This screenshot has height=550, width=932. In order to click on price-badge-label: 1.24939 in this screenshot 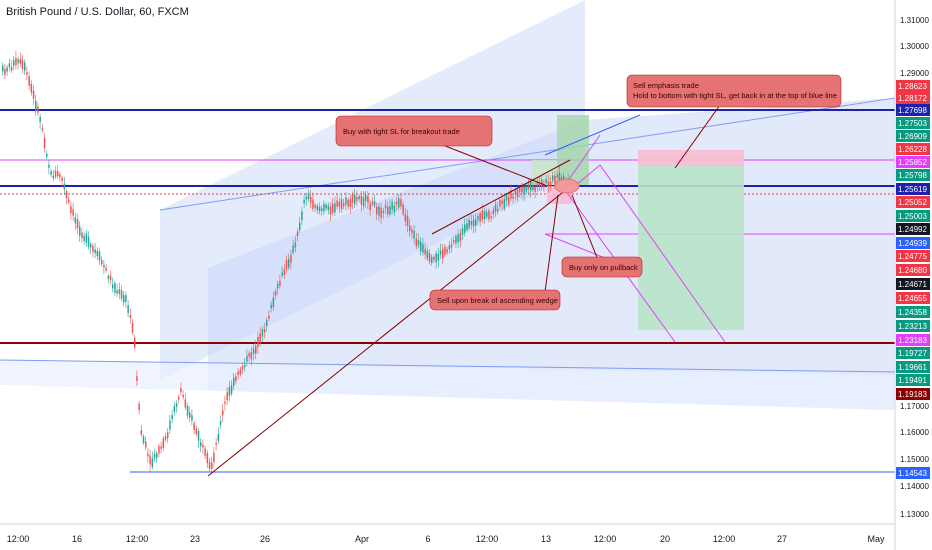, I will do `click(912, 243)`.